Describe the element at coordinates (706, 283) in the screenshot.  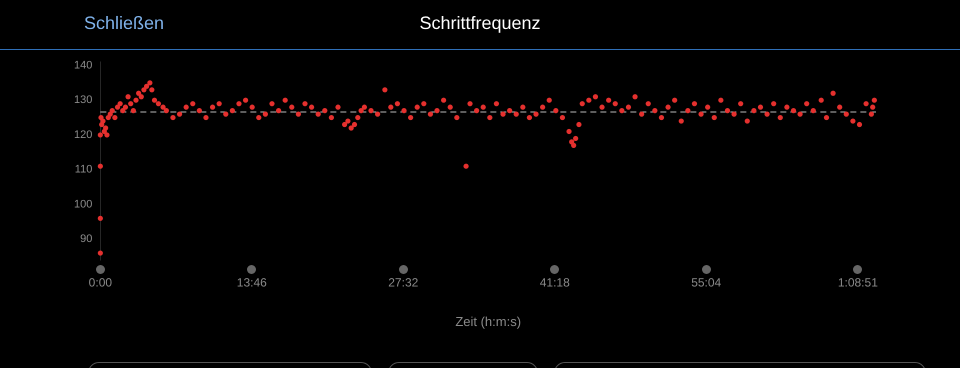
I see `x-tick-label: 55:04` at that location.